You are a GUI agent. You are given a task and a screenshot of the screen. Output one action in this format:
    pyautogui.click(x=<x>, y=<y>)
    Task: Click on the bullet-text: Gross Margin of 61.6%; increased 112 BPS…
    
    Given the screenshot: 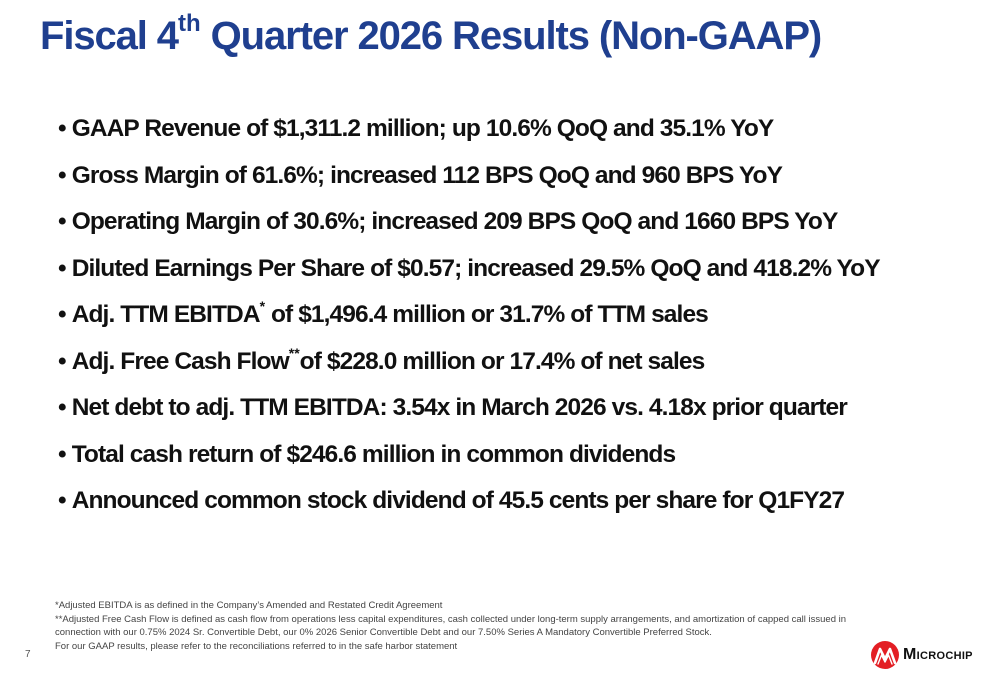 What is the action you would take?
    pyautogui.click(x=427, y=175)
    